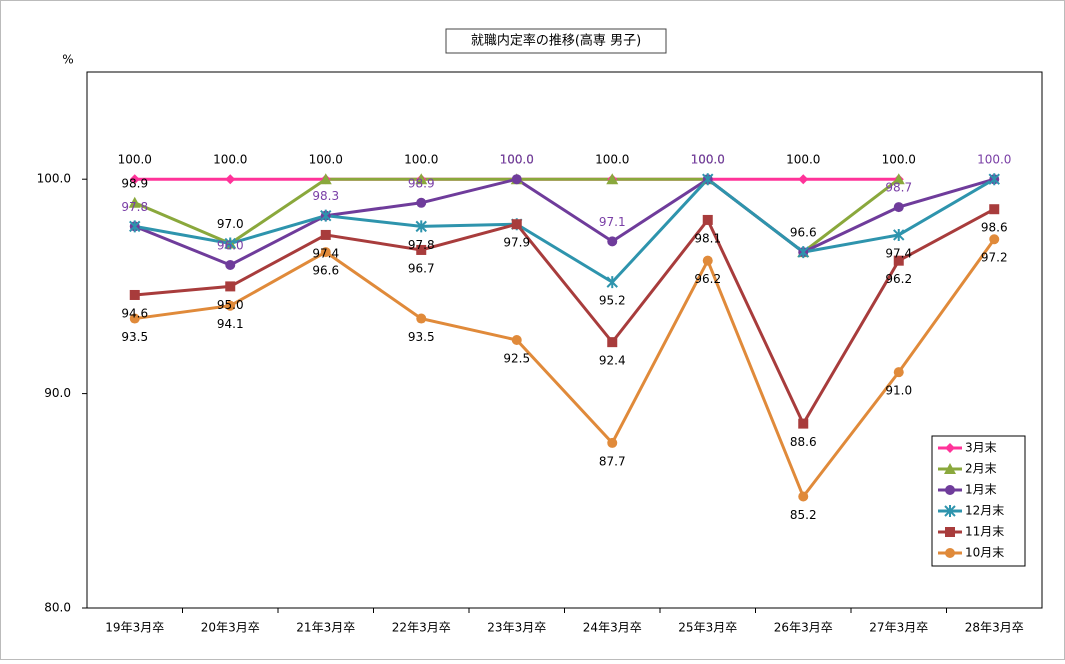  What do you see at coordinates (612, 628) in the screenshot?
I see `x-tick-label: 24年3月卒` at bounding box center [612, 628].